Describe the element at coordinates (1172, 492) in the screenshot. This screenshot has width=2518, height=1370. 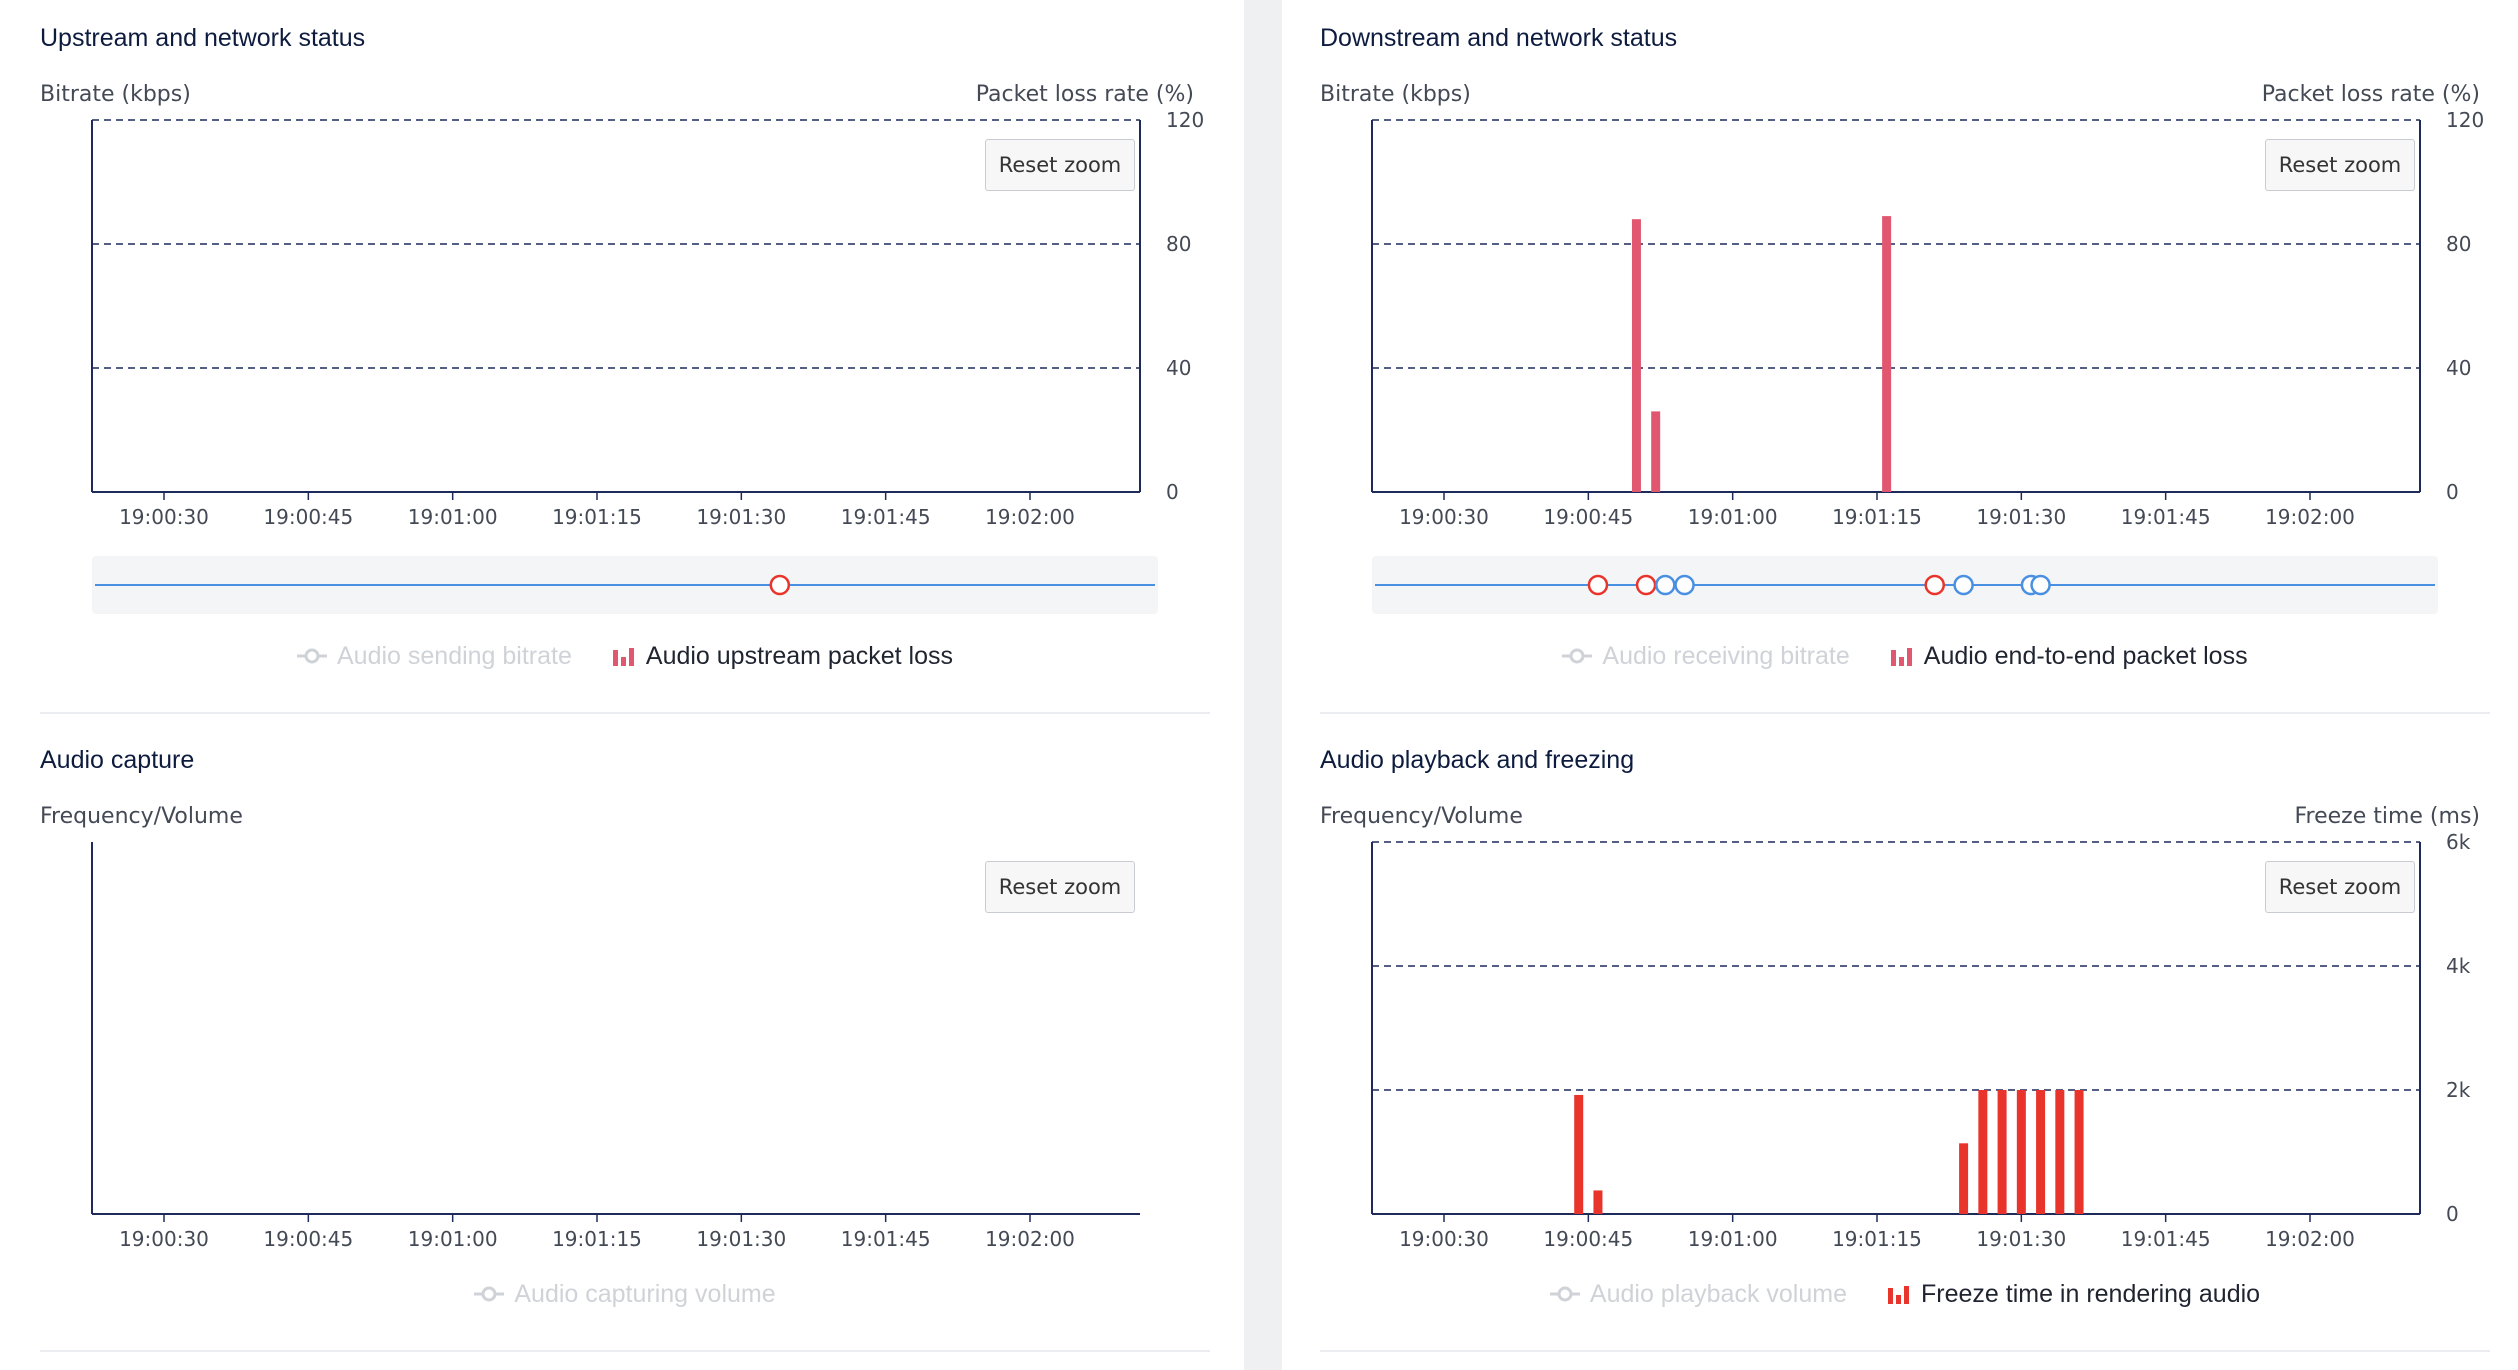
I see `y-tick-label: 0` at that location.